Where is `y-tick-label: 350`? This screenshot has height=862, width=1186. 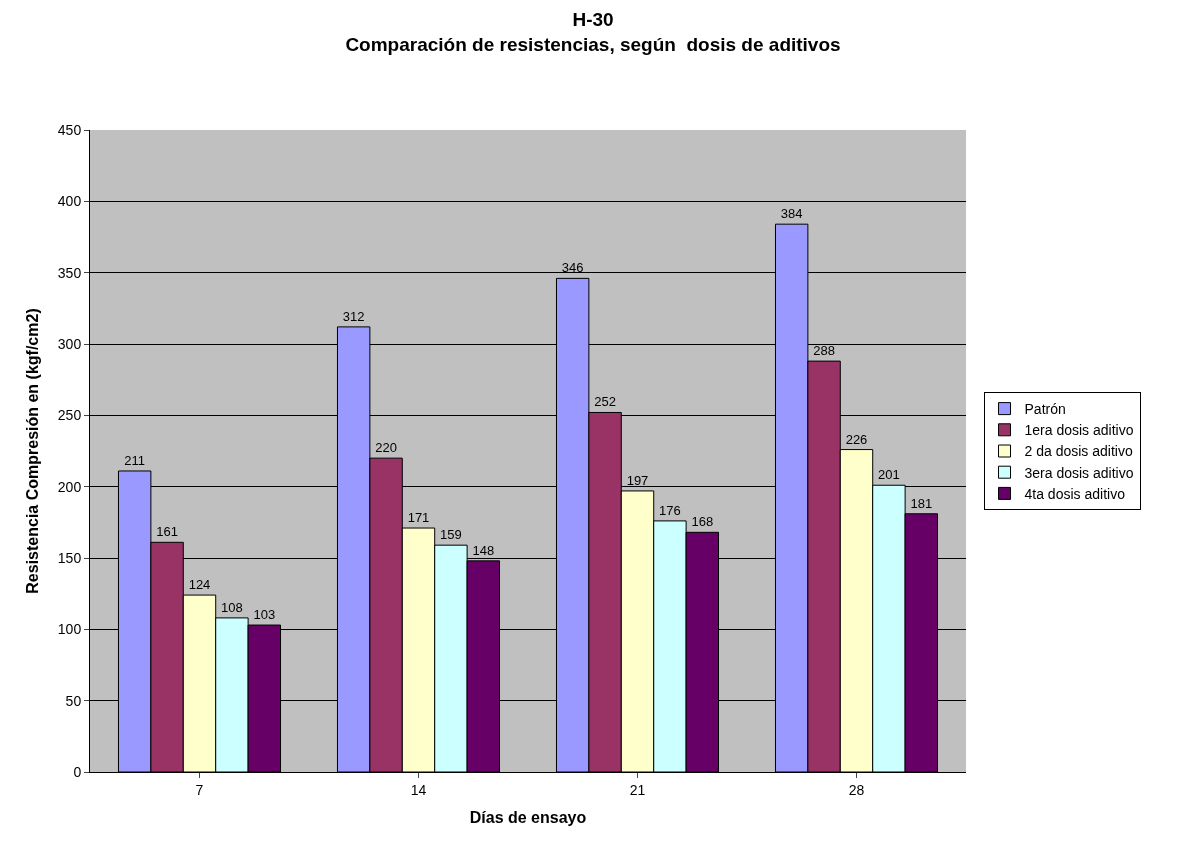 y-tick-label: 350 is located at coordinates (69, 272).